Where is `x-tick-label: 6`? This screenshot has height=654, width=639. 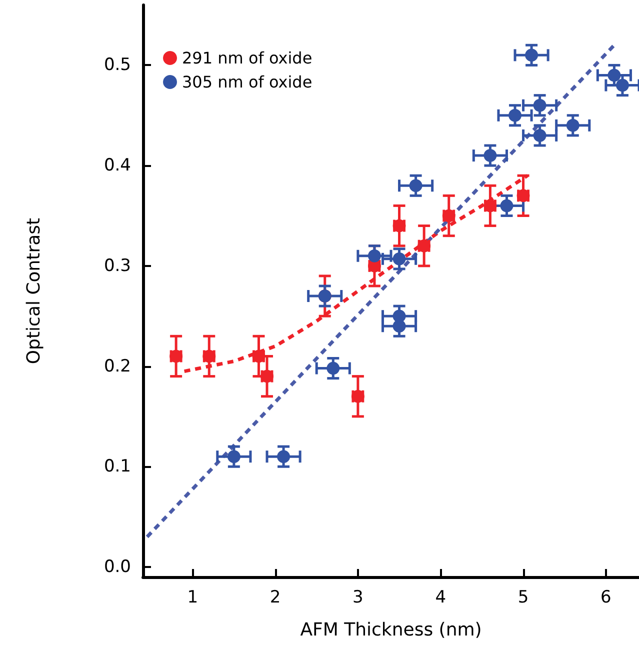 x-tick-label: 6 is located at coordinates (606, 598).